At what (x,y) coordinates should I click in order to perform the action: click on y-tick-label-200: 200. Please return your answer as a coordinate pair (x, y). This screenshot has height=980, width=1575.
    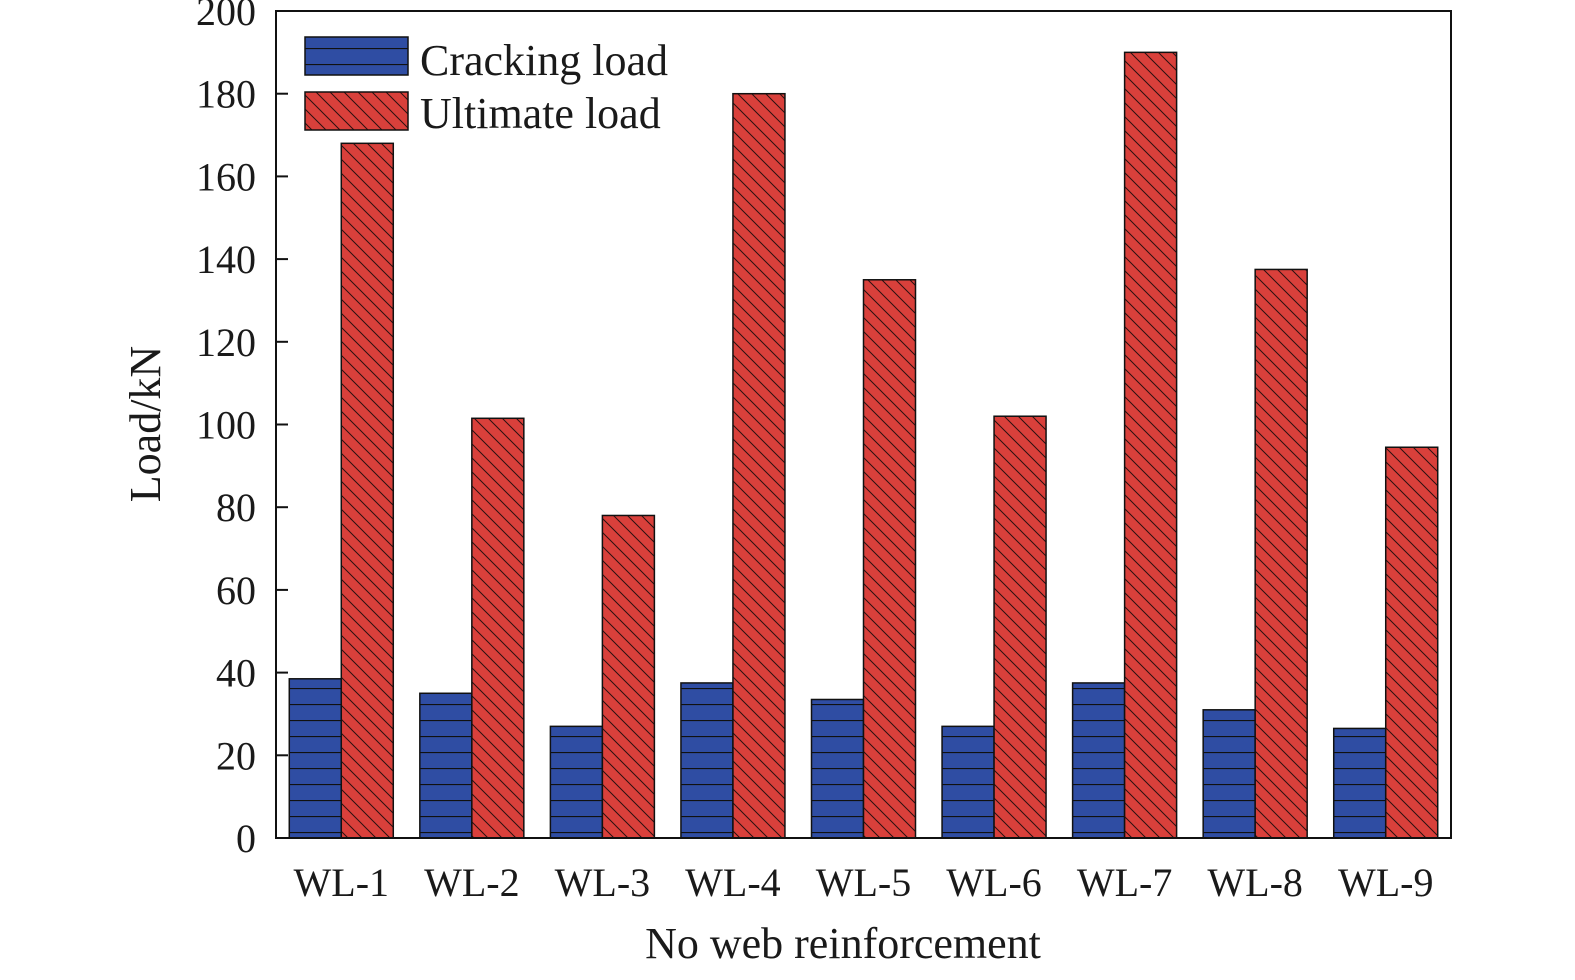
    Looking at the image, I should click on (226, 17).